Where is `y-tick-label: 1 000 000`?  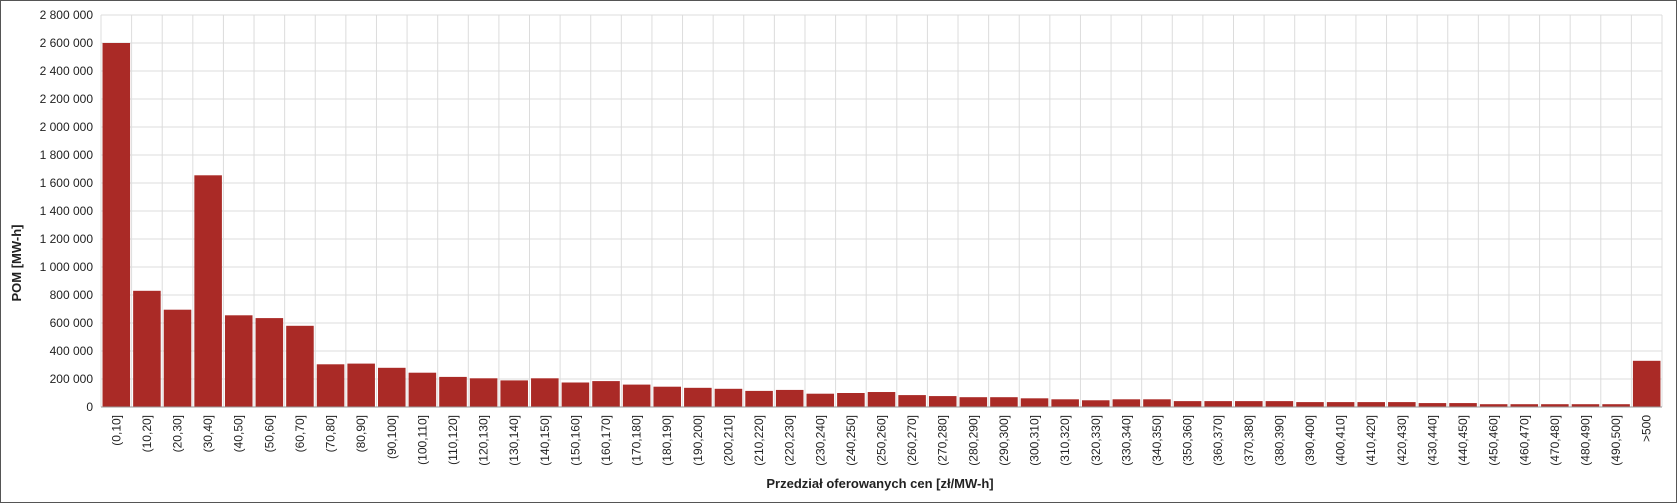
y-tick-label: 1 000 000 is located at coordinates (67, 267).